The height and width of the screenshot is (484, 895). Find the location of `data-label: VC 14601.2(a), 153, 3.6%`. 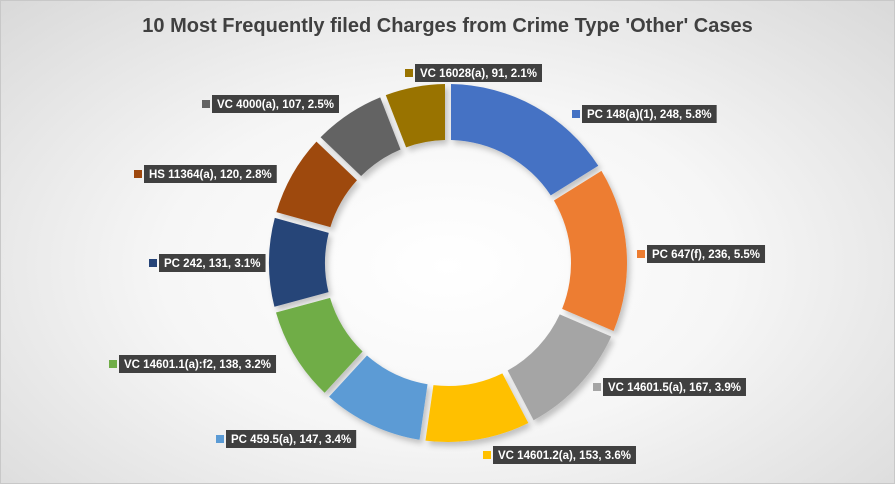

data-label: VC 14601.2(a), 153, 3.6% is located at coordinates (559, 455).